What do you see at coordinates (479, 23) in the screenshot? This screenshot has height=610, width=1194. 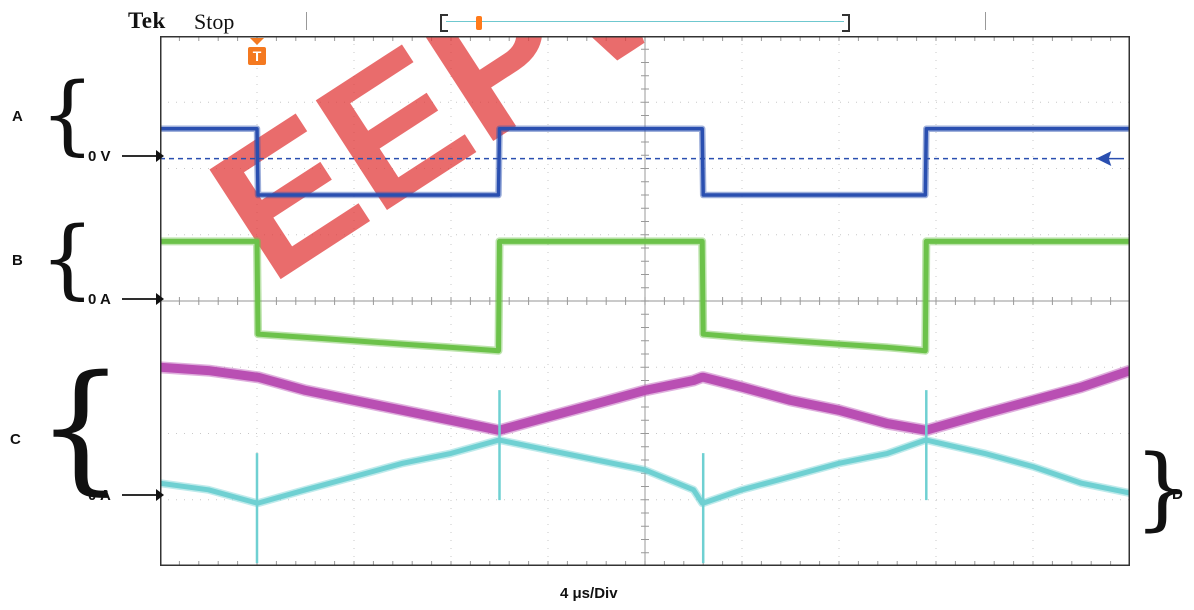 I see `trigger-position-icon` at bounding box center [479, 23].